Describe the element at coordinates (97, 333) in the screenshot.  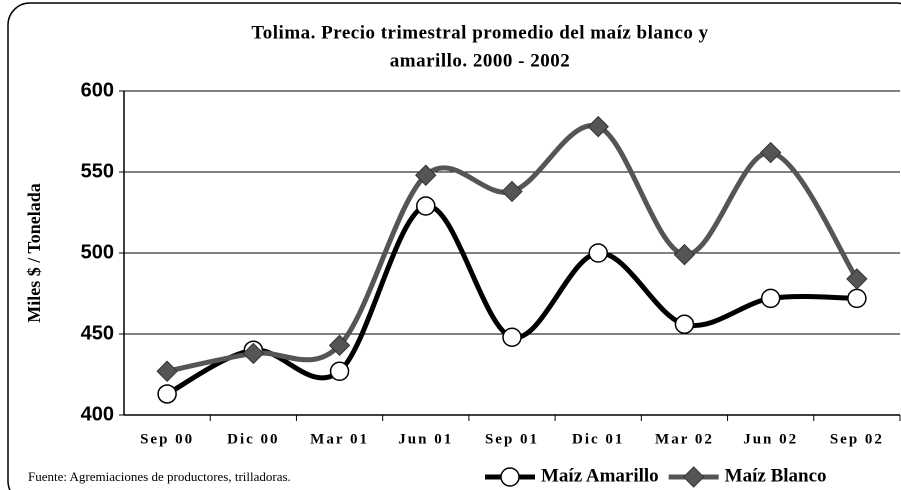
I see `y-tick-label: 450` at that location.